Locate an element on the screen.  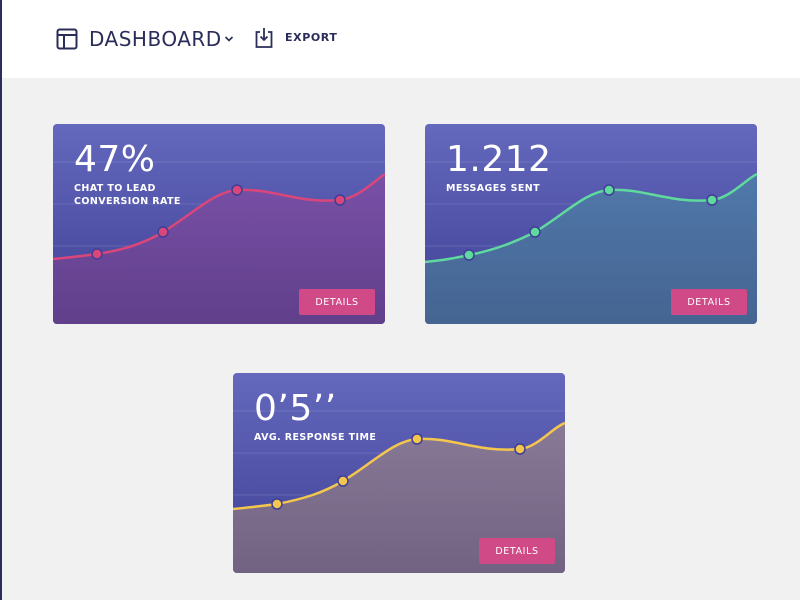
response-chart is located at coordinates (399, 473).